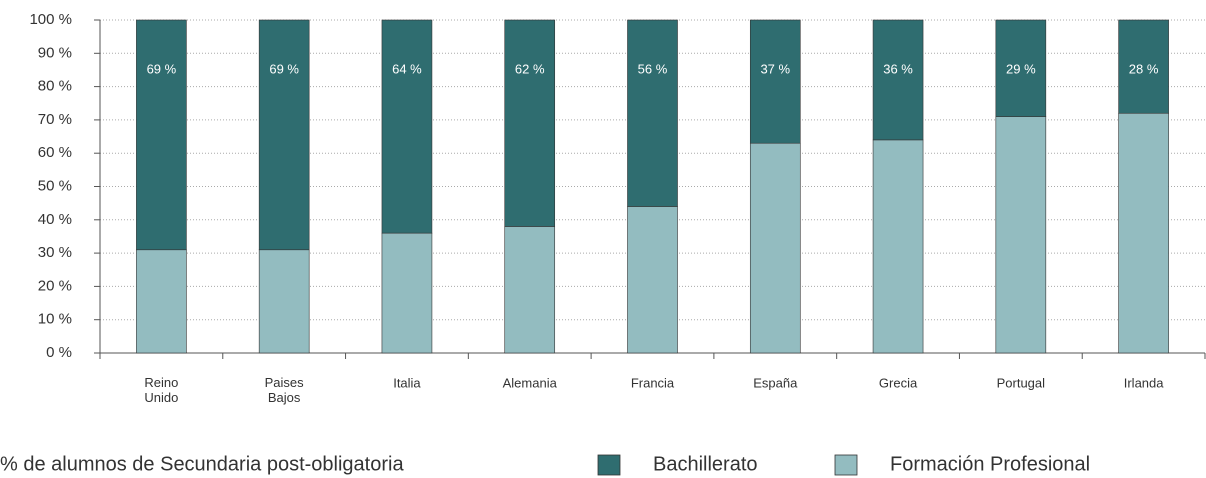 The width and height of the screenshot is (1206, 478). I want to click on y-tick-label: 90 %, so click(55, 52).